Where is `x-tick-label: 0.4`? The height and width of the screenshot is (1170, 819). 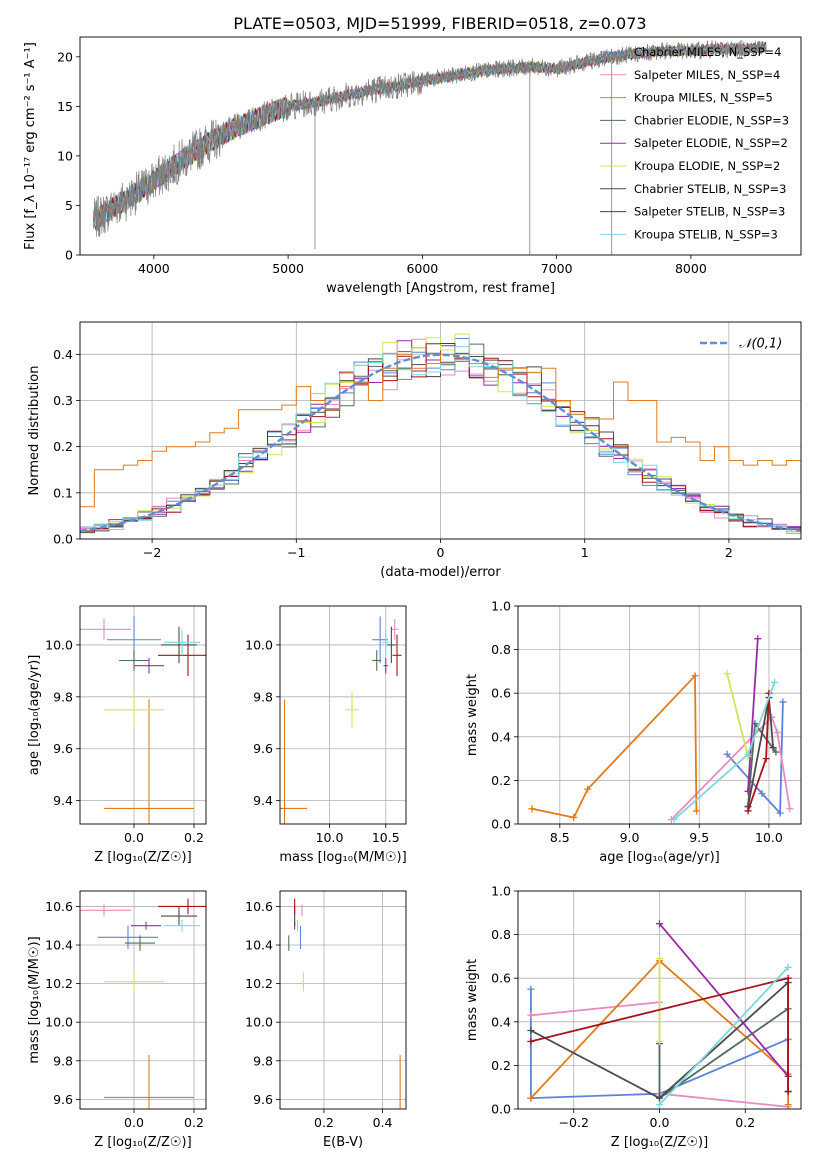
x-tick-label: 0.4 is located at coordinates (383, 1122).